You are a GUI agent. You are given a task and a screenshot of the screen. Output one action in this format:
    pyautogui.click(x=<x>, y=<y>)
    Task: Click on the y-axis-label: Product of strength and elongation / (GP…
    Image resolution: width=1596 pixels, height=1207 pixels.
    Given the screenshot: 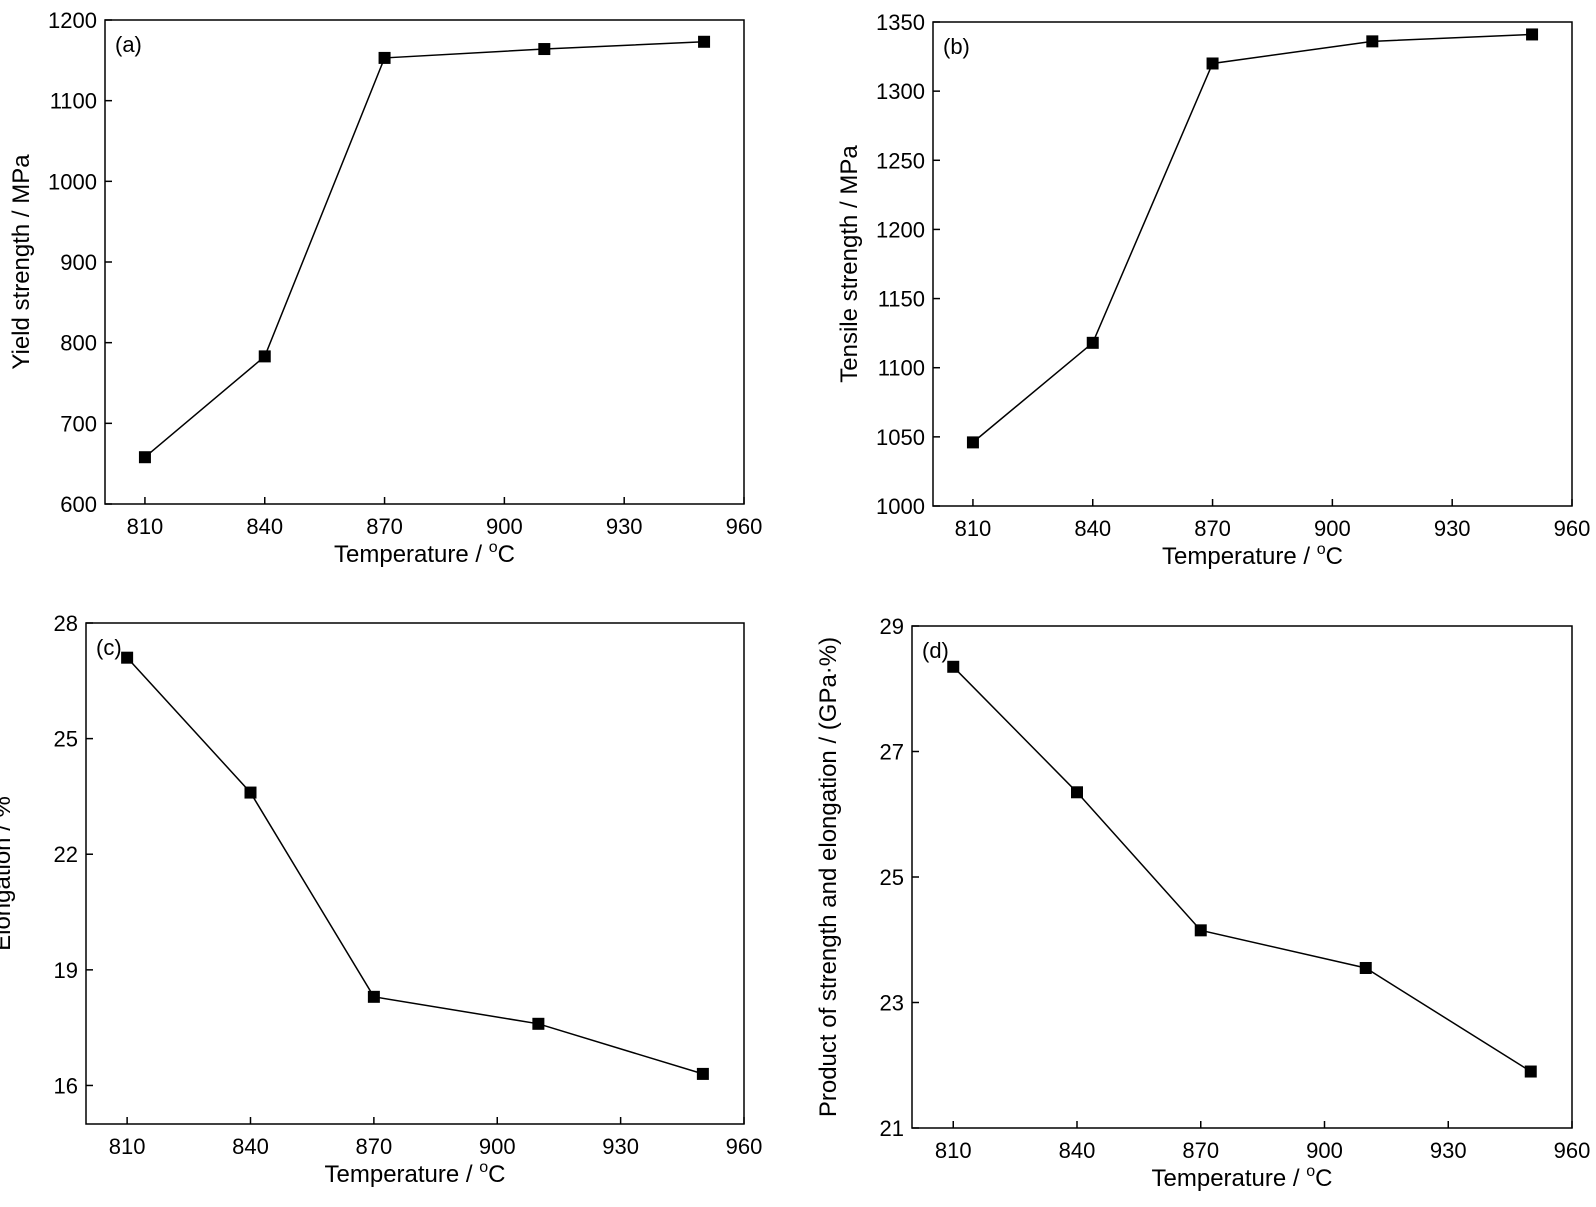 What is the action you would take?
    pyautogui.click(x=828, y=877)
    